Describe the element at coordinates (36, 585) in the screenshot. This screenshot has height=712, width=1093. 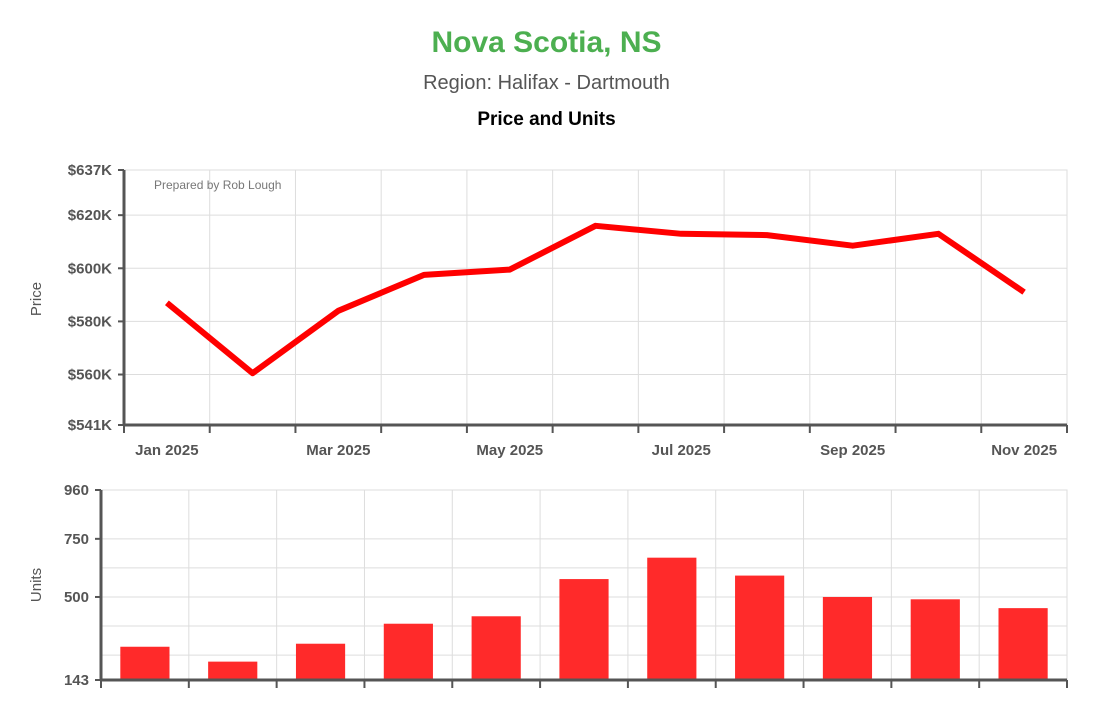
I see `units-axis-title: Units` at that location.